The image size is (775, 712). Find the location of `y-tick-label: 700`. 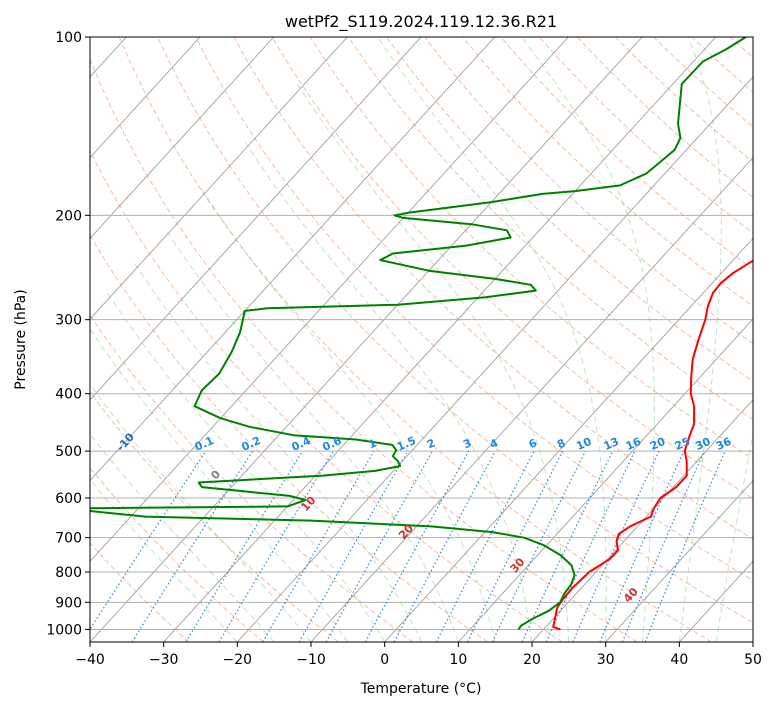

y-tick-label: 700 is located at coordinates (68, 539).